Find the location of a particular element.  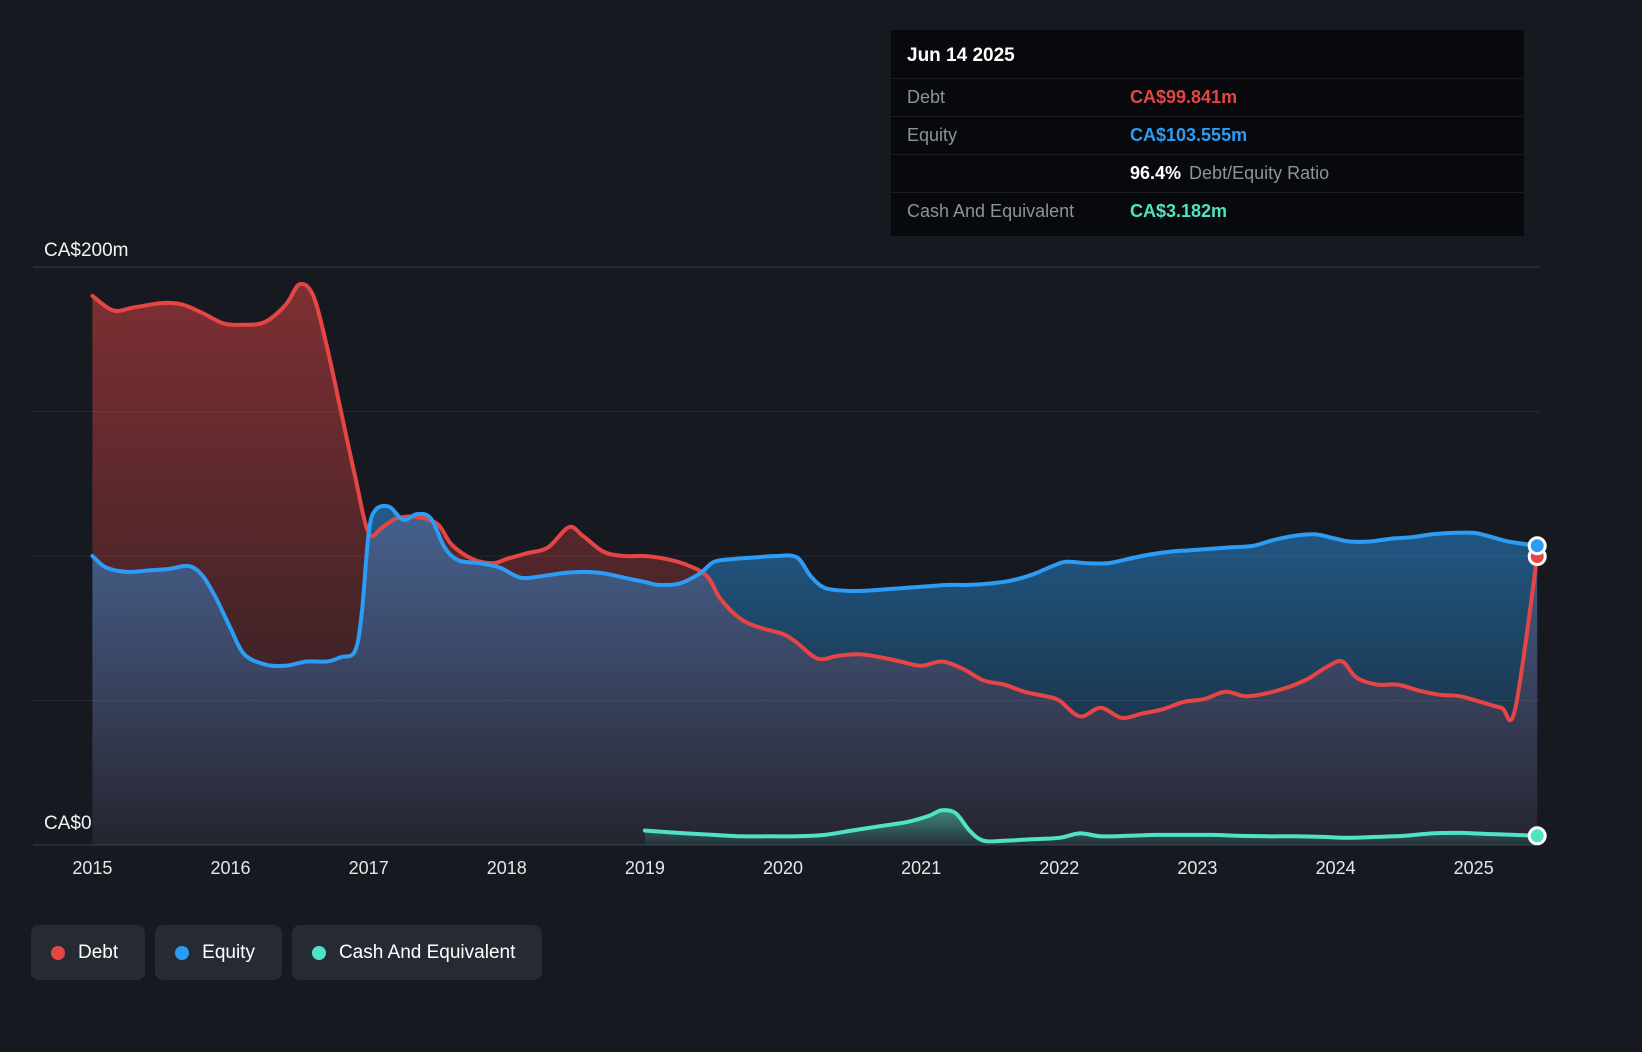

tooltip-row-equity: Equity CA$103.555m is located at coordinates (1207, 135).